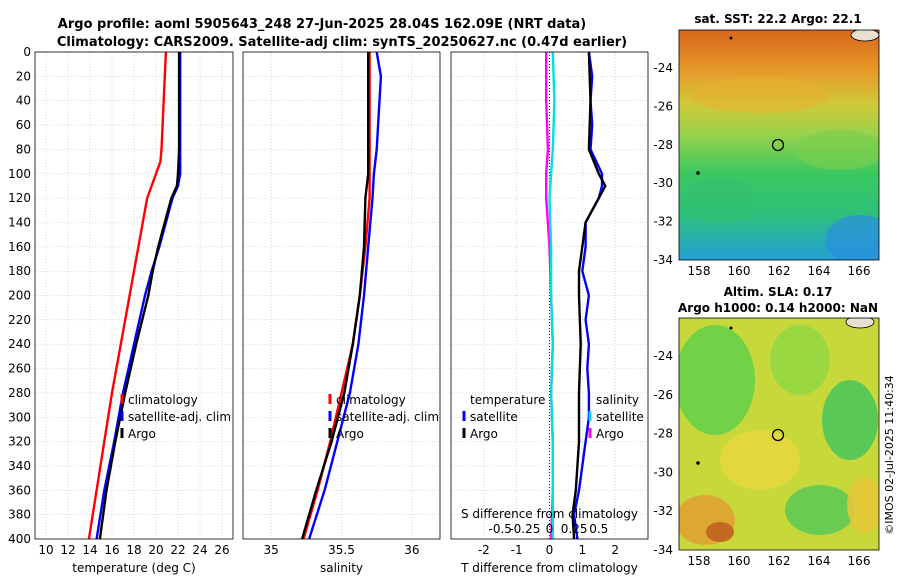 The height and width of the screenshot is (580, 900). Describe the element at coordinates (19, 344) in the screenshot. I see `y-tick-label: 240` at that location.